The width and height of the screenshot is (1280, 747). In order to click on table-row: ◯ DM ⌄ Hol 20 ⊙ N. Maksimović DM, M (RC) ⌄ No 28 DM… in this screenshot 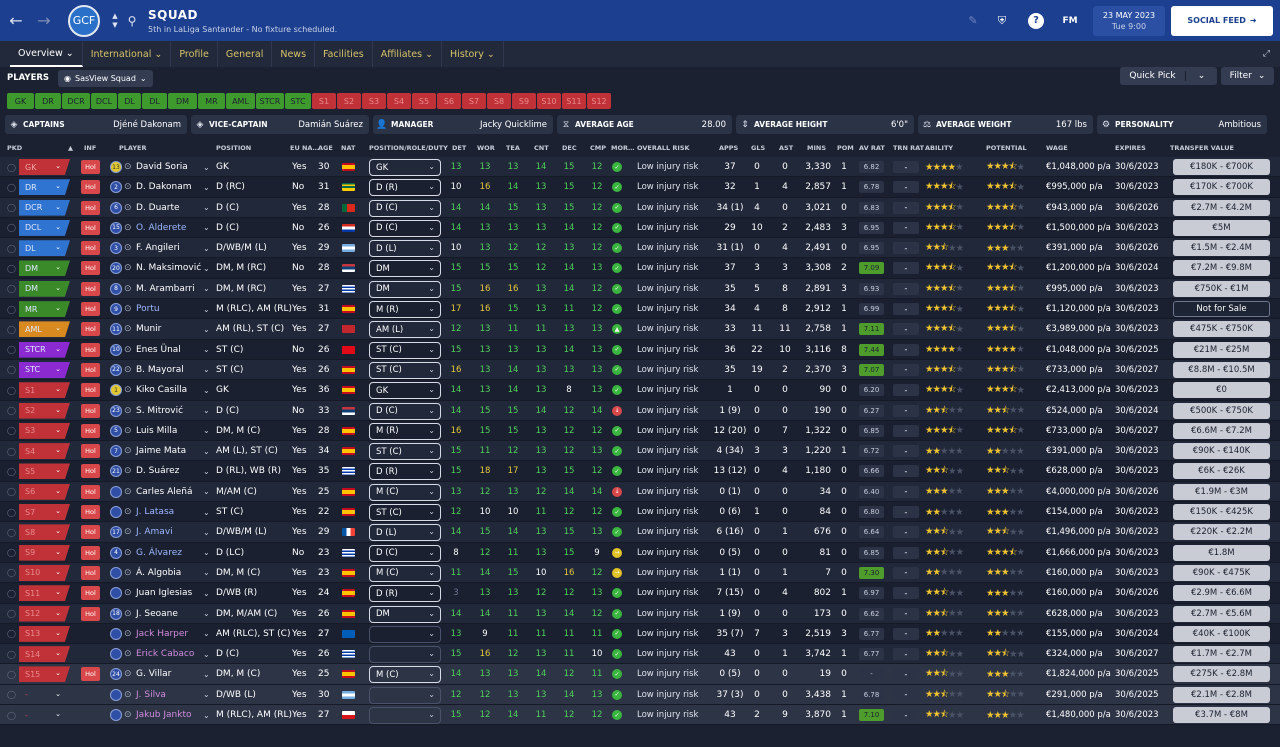, I will do `click(640, 268)`.